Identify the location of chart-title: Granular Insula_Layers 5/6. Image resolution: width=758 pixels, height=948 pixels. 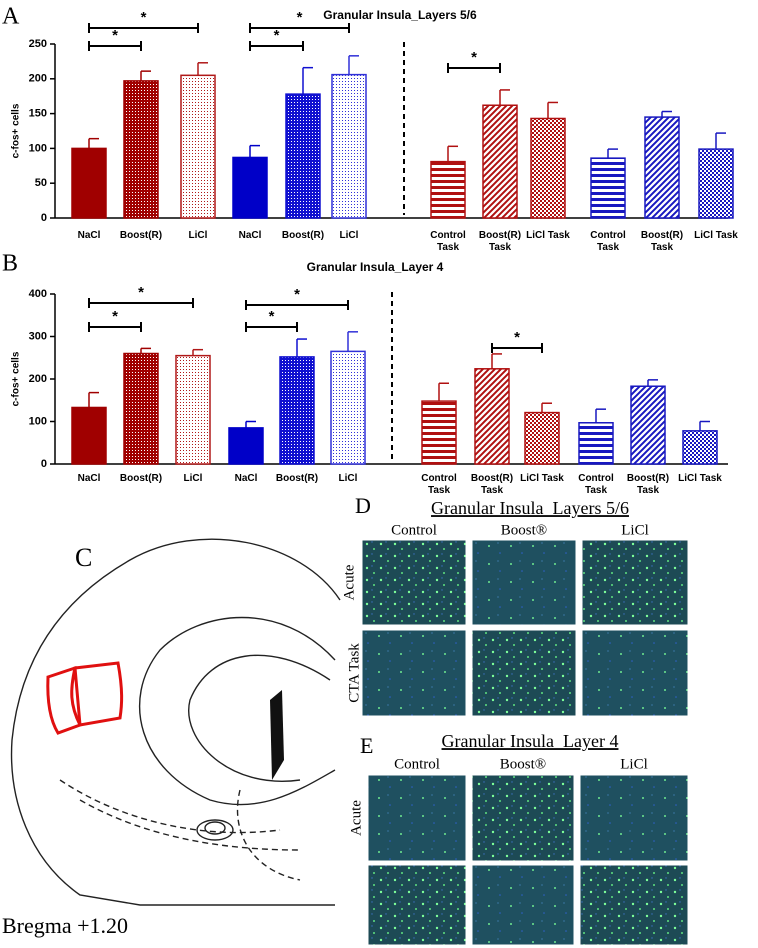
(400, 15).